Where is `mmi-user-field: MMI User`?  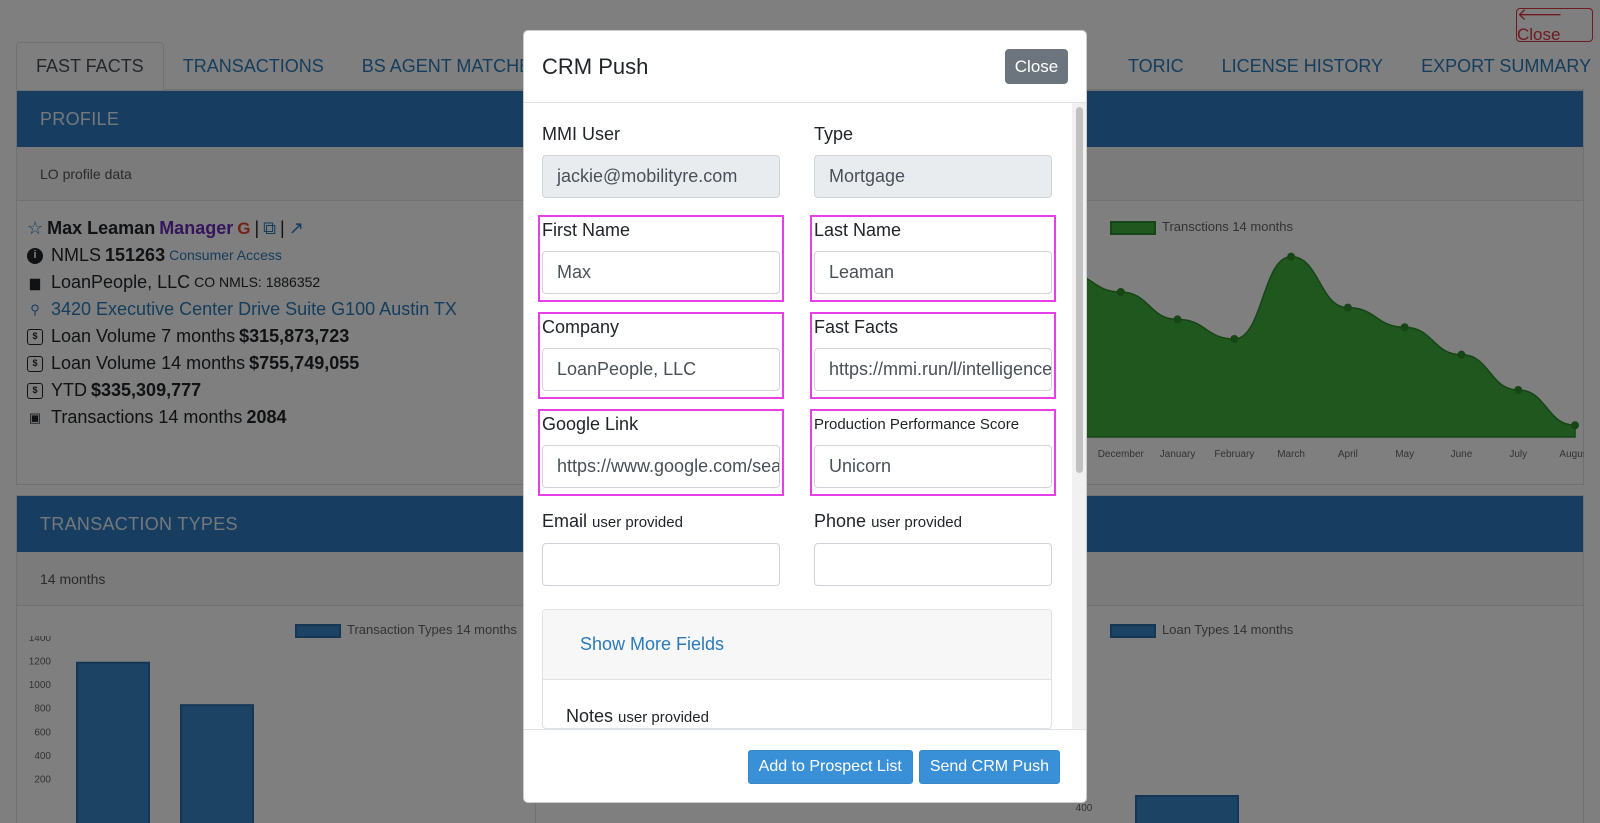
mmi-user-field: MMI User is located at coordinates (581, 134).